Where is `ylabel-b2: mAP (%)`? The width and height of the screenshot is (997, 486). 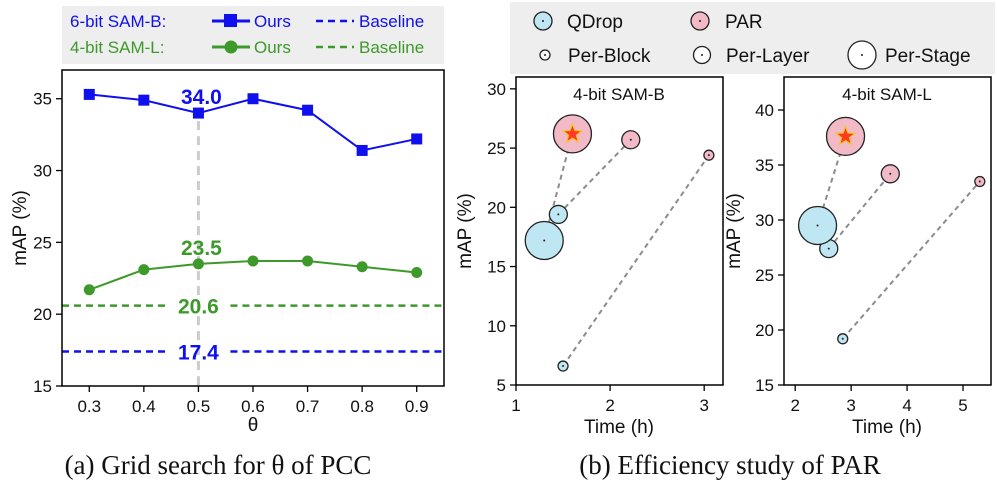 ylabel-b2: mAP (%) is located at coordinates (734, 231).